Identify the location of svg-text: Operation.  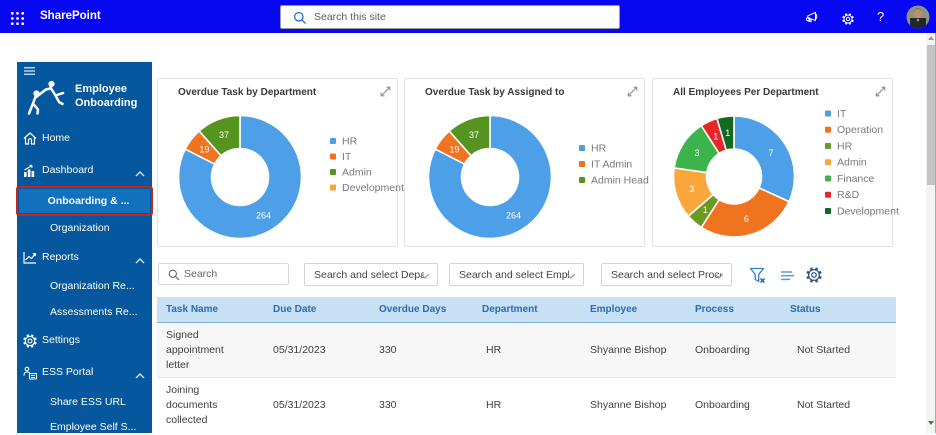
(860, 130).